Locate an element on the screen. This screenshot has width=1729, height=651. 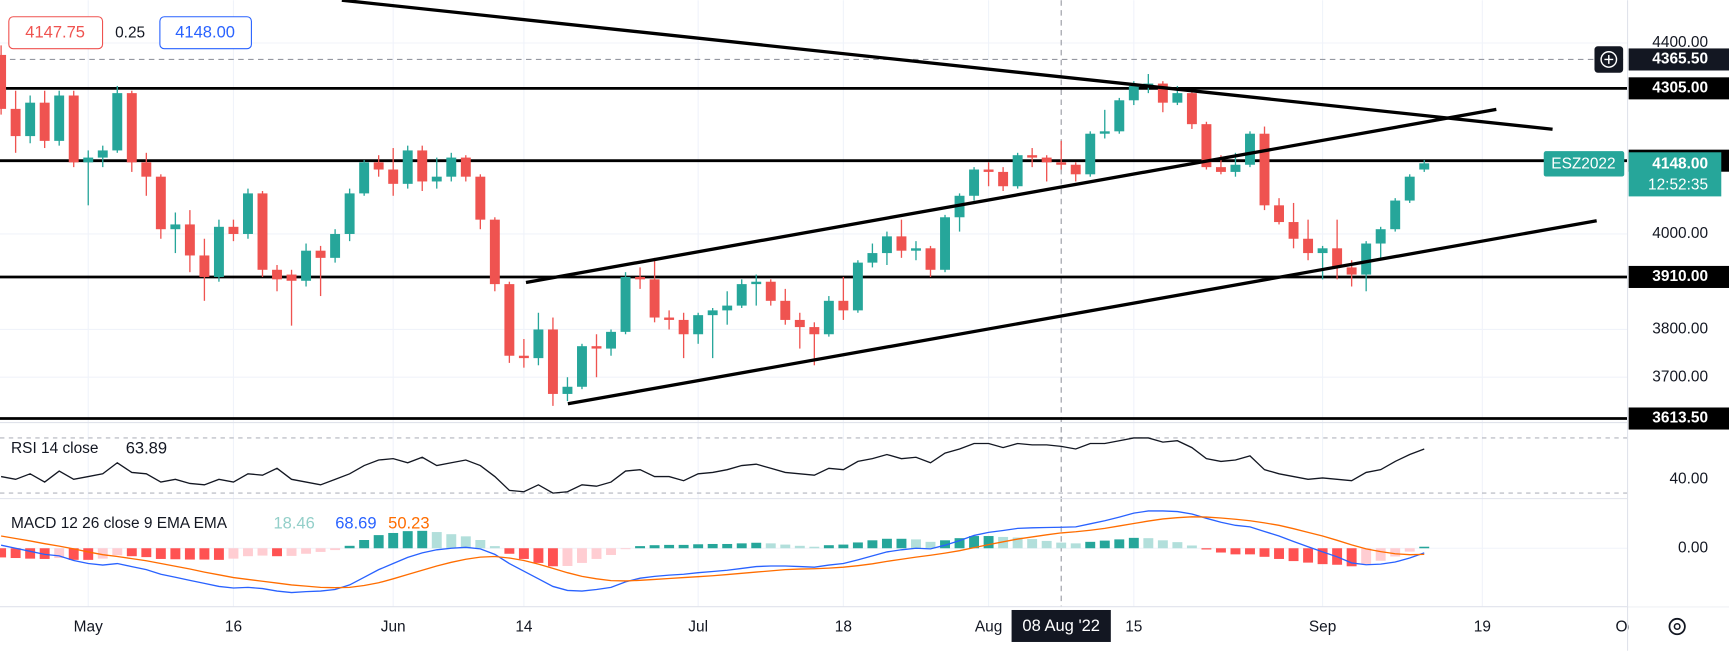
spread: 0.25 is located at coordinates (130, 32).